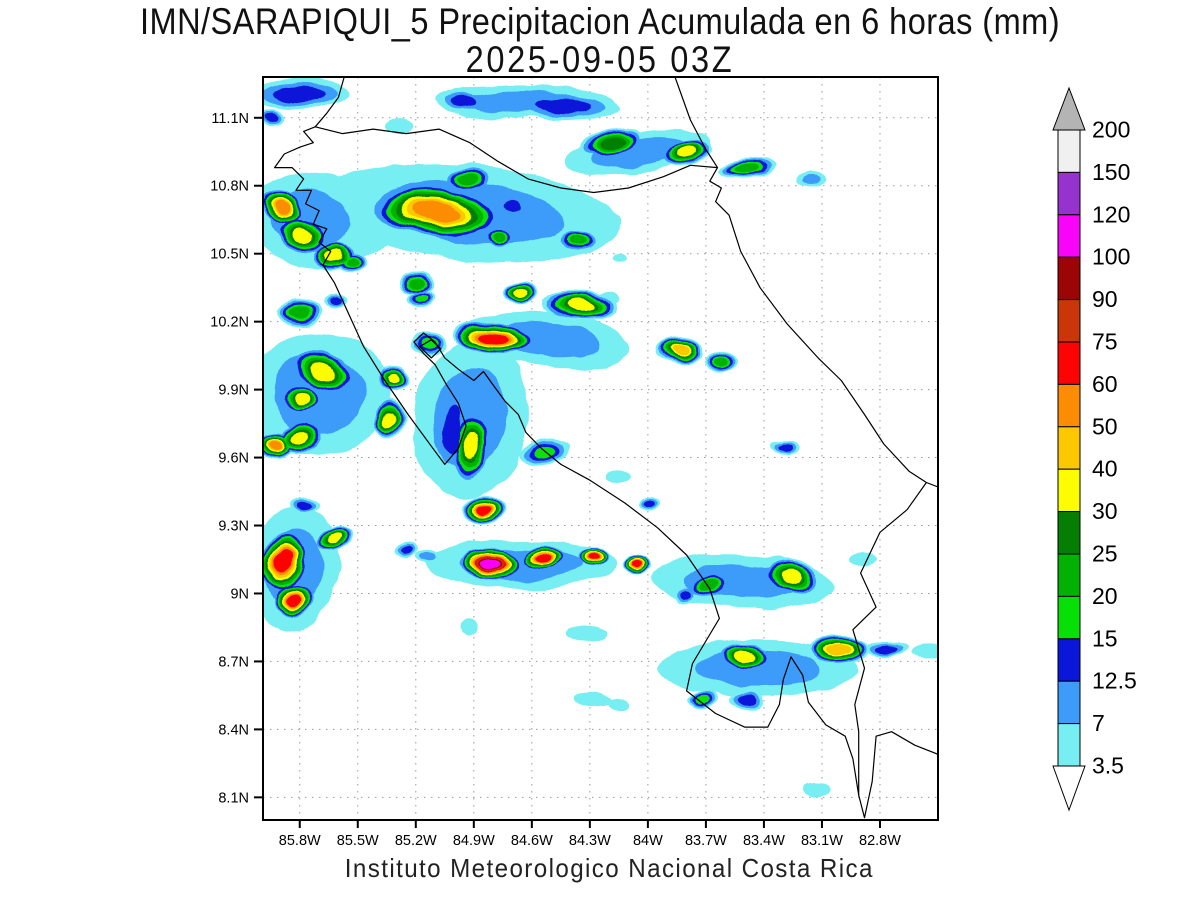 The image size is (1200, 900). I want to click on colorbar-tick-label: 75, so click(1105, 342).